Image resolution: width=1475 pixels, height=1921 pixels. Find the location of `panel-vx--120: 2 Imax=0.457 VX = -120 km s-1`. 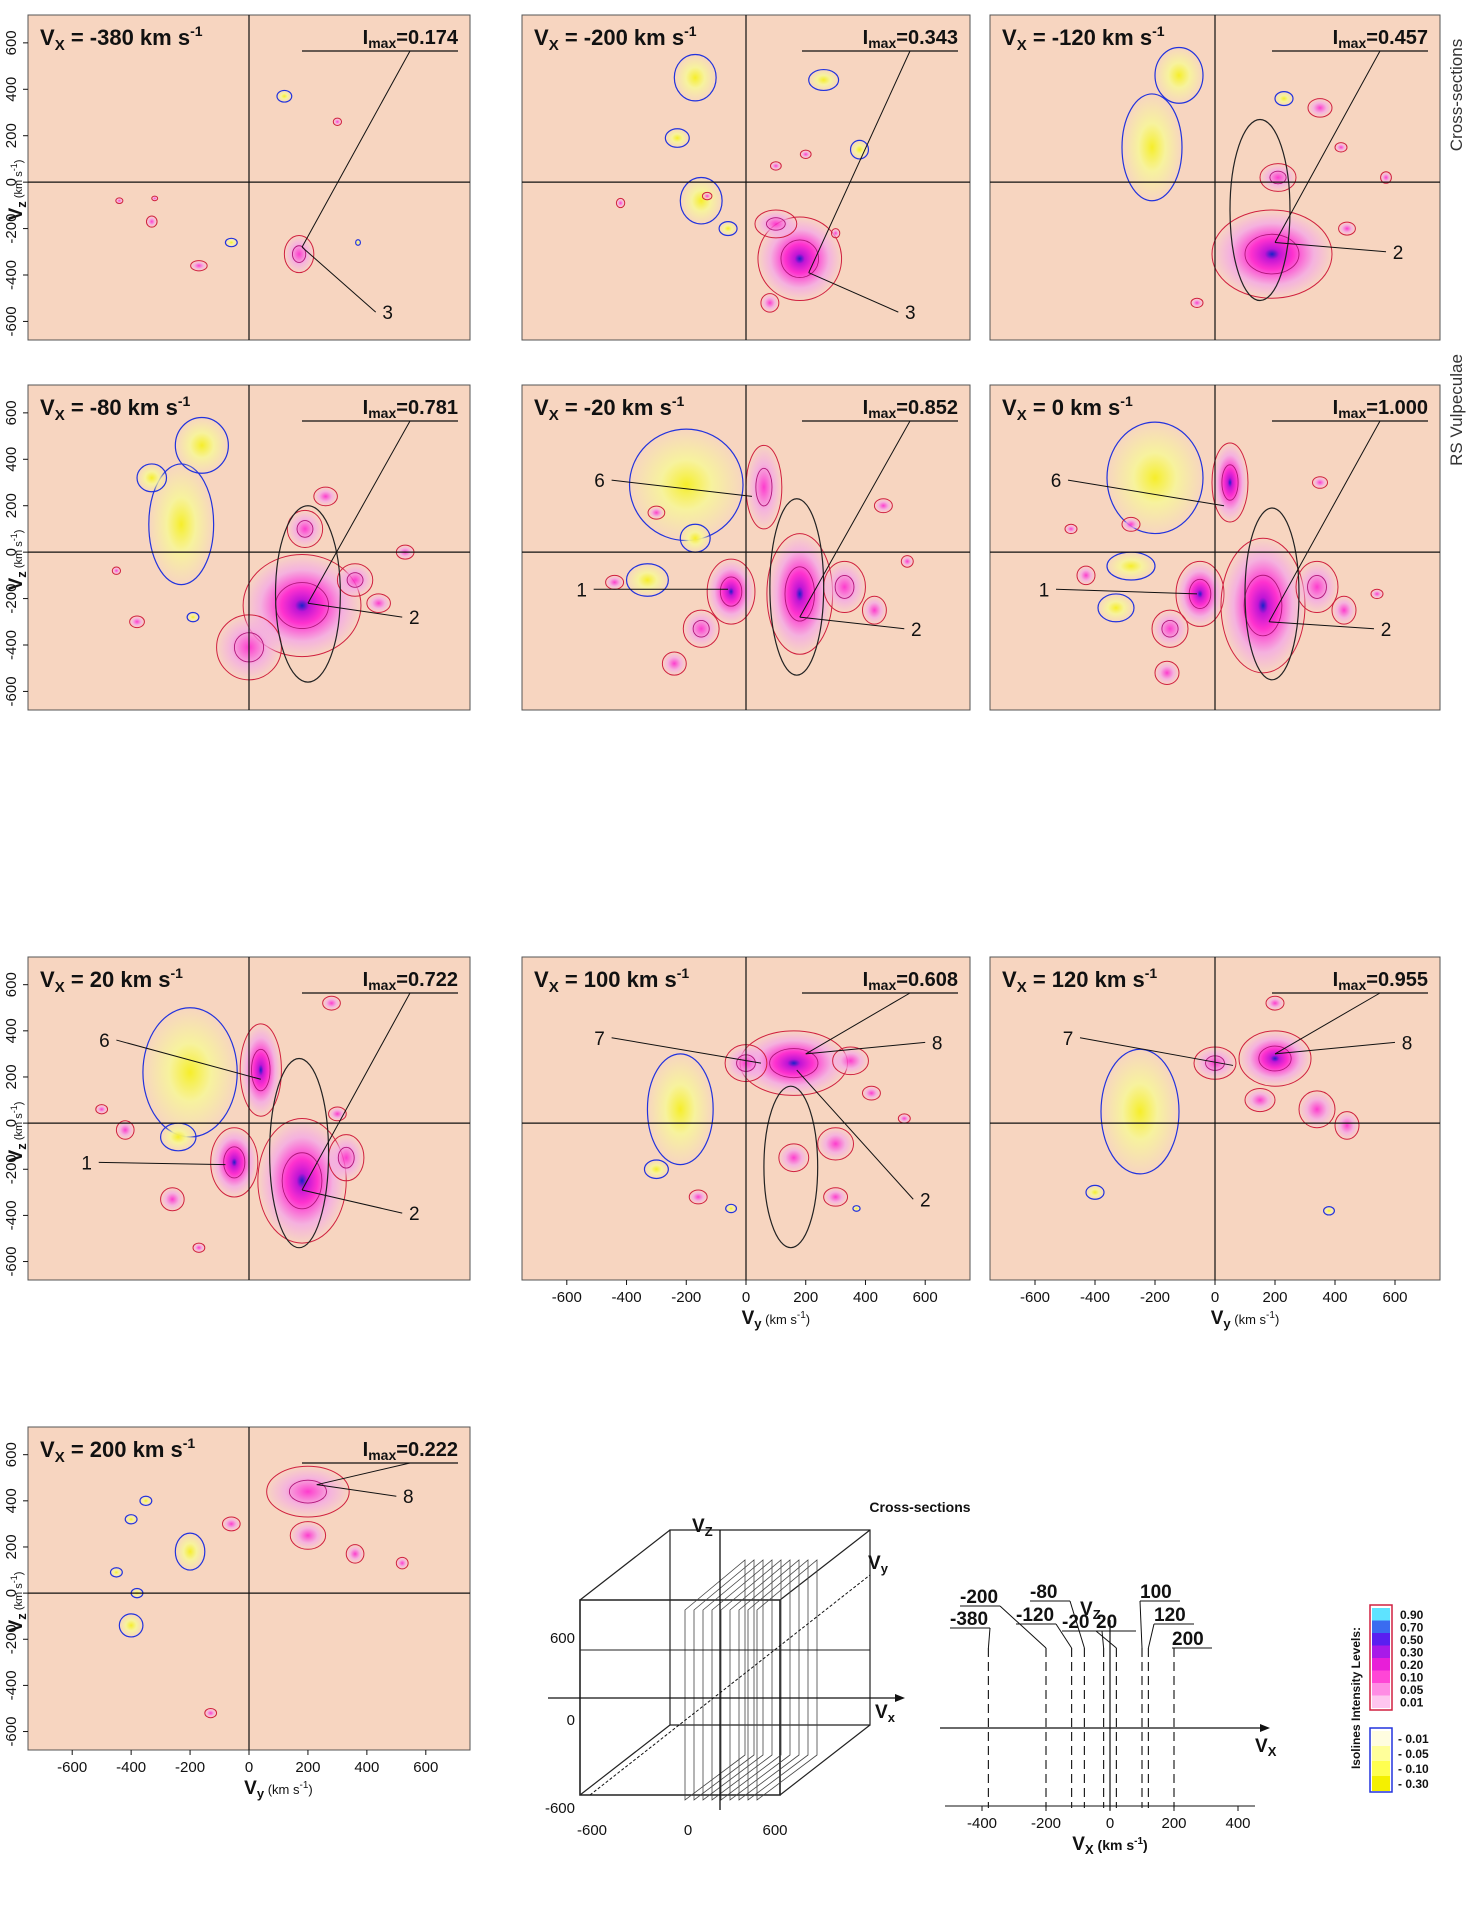

panel-vx--120: 2 Imax=0.457 VX = -120 km s-1 is located at coordinates (1215, 177).